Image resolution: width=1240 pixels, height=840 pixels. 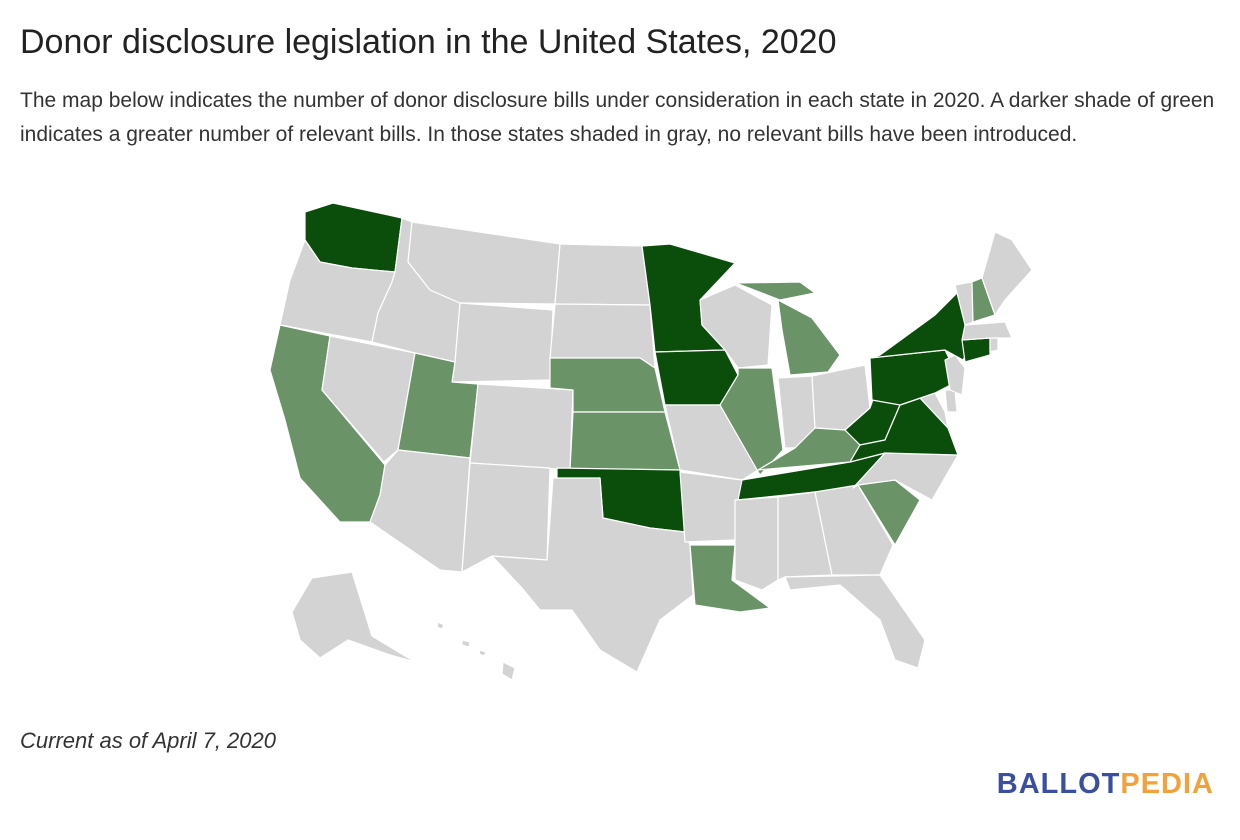 What do you see at coordinates (521, 427) in the screenshot?
I see `state-co` at bounding box center [521, 427].